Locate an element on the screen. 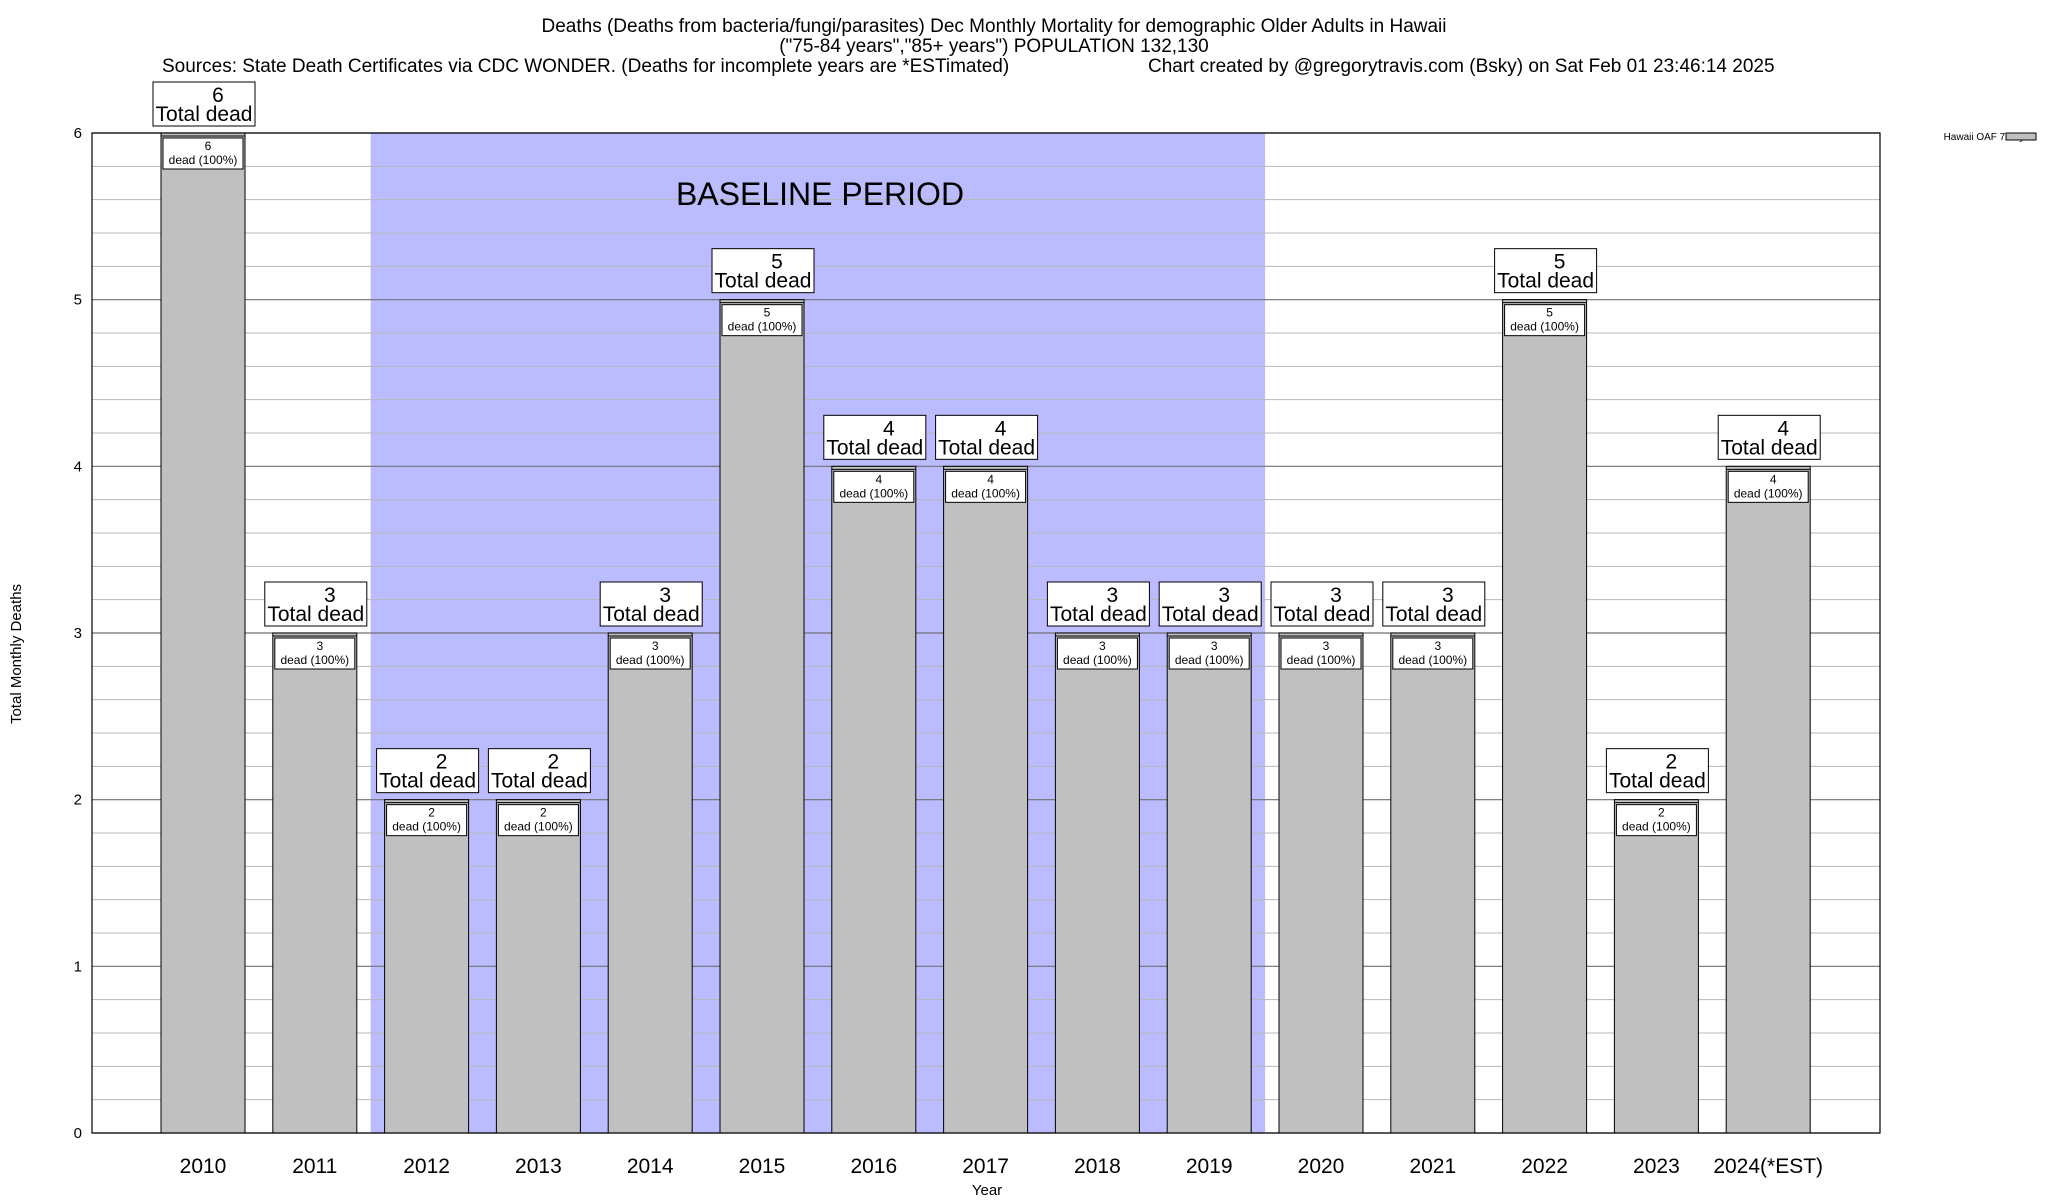  y-tick-label: 3 is located at coordinates (78, 633).